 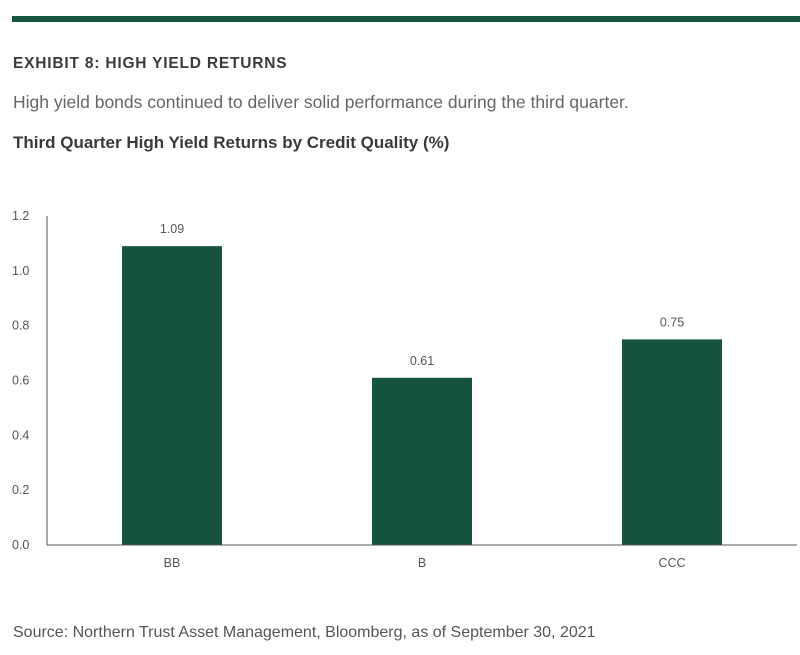 I want to click on data-labels: 1.09 0.61 0.75, so click(x=422, y=295).